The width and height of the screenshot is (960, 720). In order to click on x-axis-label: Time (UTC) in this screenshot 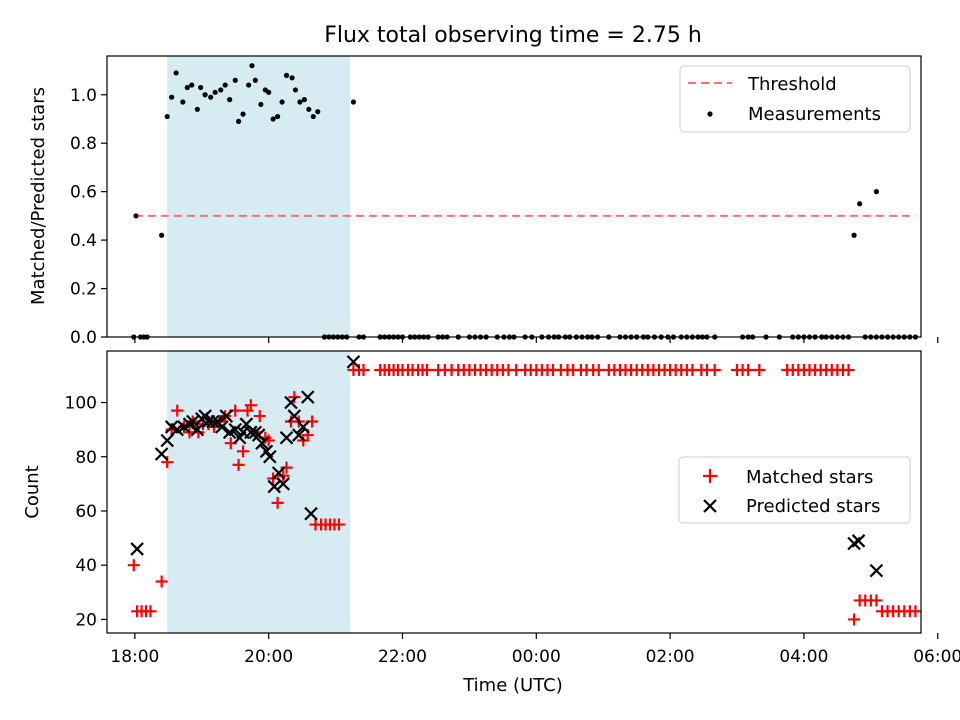, I will do `click(512, 685)`.